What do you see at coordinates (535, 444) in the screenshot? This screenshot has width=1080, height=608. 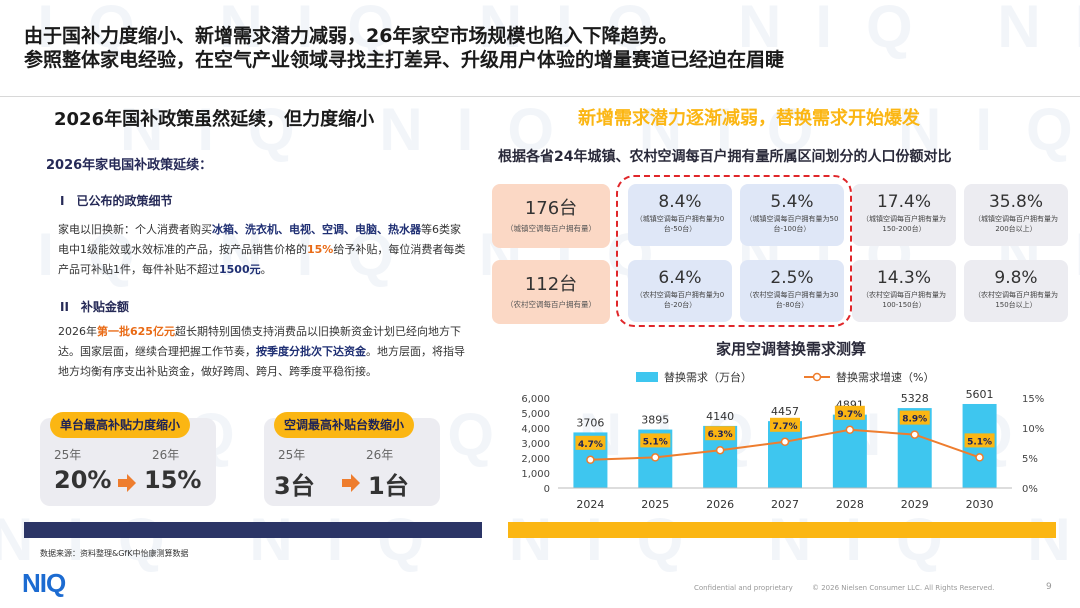 I see `y-left-tick-label: 3,000` at bounding box center [535, 444].